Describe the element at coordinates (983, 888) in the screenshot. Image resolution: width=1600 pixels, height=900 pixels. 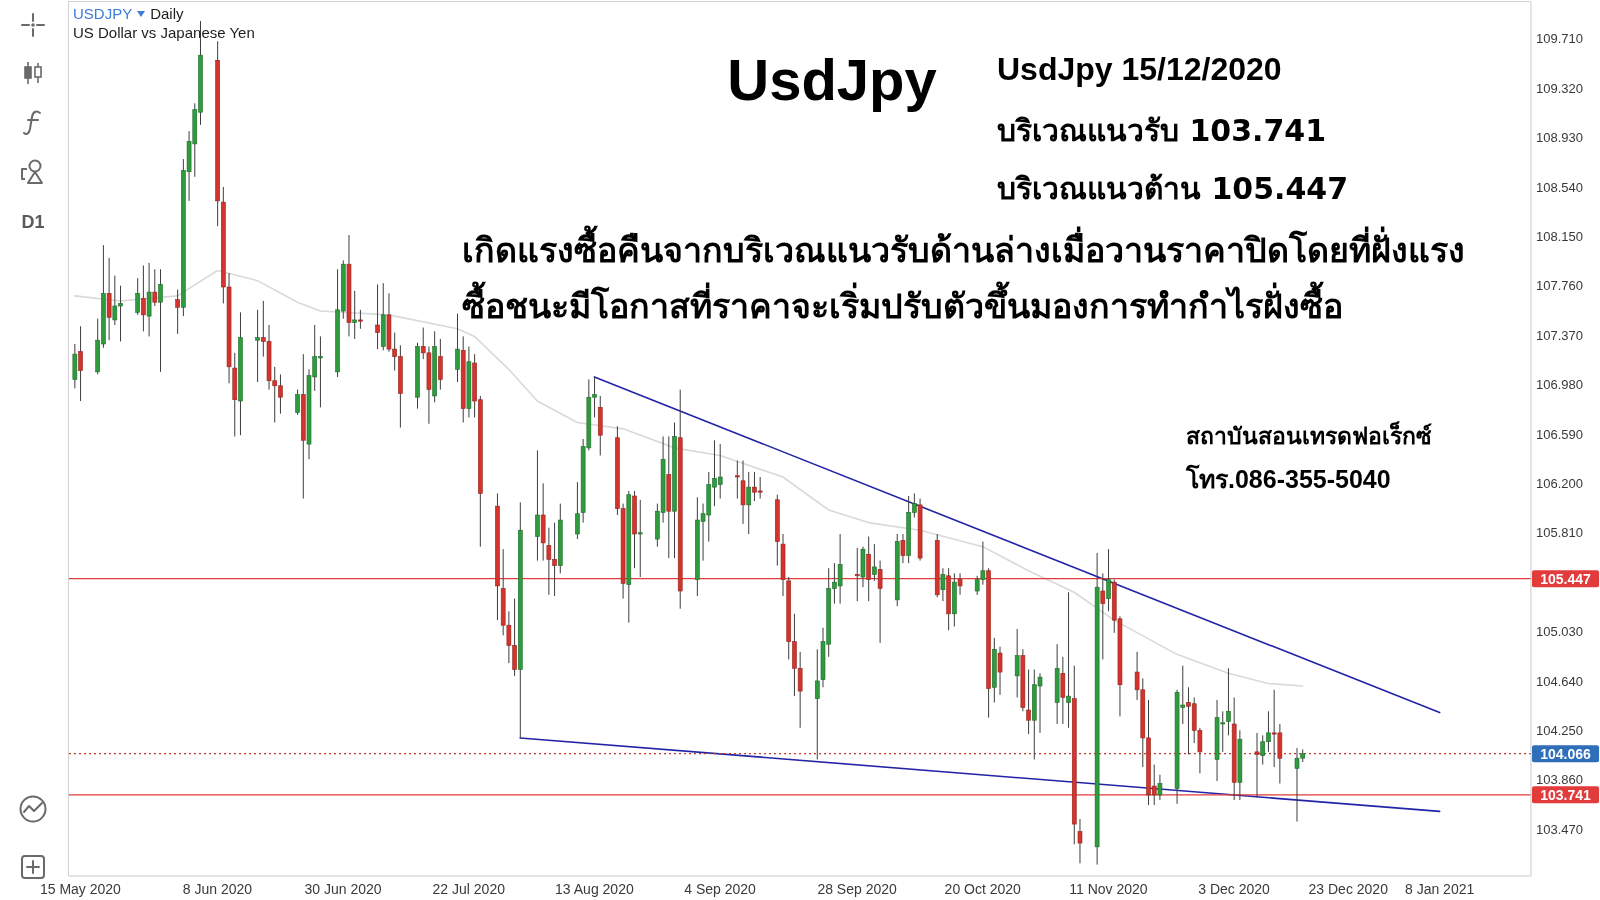
I see `x-tick-label: 20 Oct 2020` at that location.